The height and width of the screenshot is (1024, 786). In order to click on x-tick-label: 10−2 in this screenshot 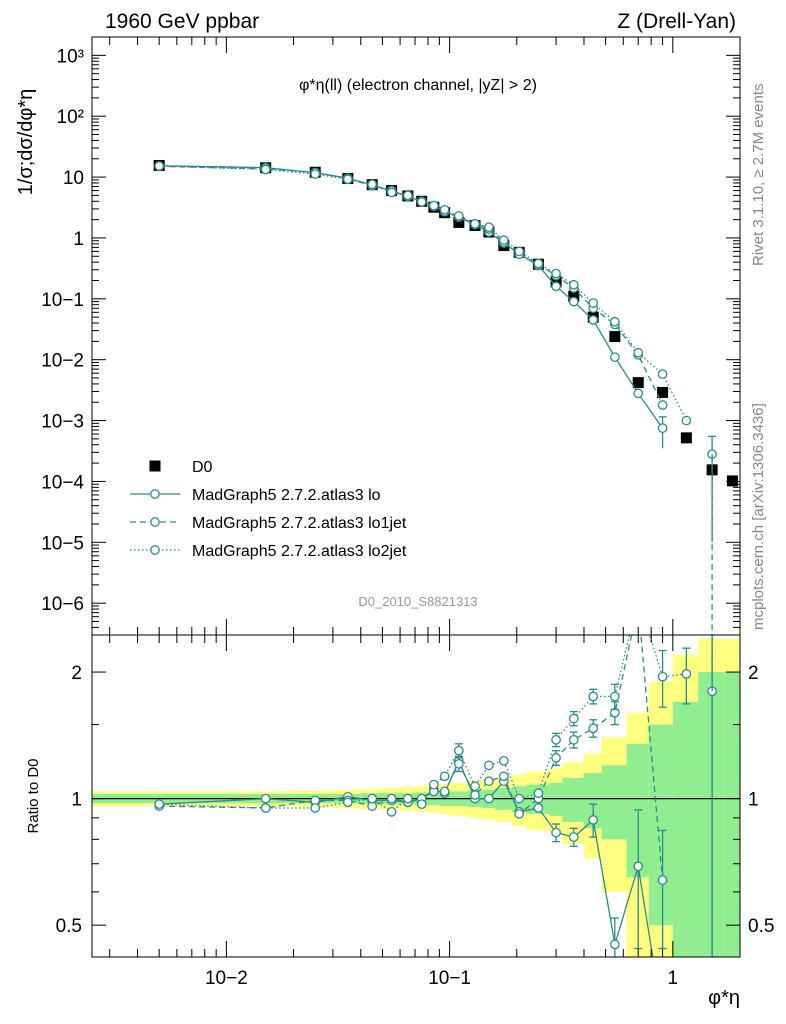, I will do `click(226, 978)`.